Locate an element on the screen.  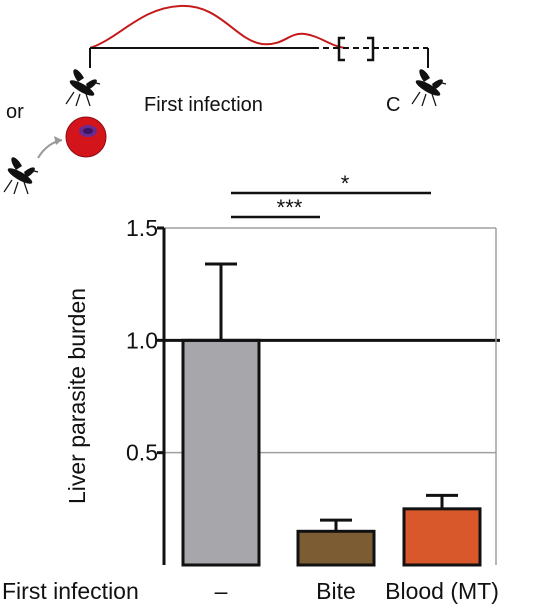
y-tick-label: 0.5 is located at coordinates (142, 453).